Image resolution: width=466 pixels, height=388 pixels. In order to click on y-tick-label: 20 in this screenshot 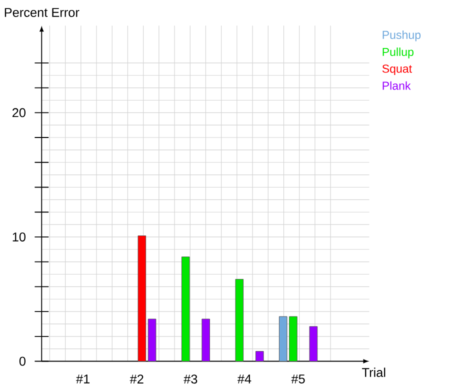, I will do `click(19, 113)`.